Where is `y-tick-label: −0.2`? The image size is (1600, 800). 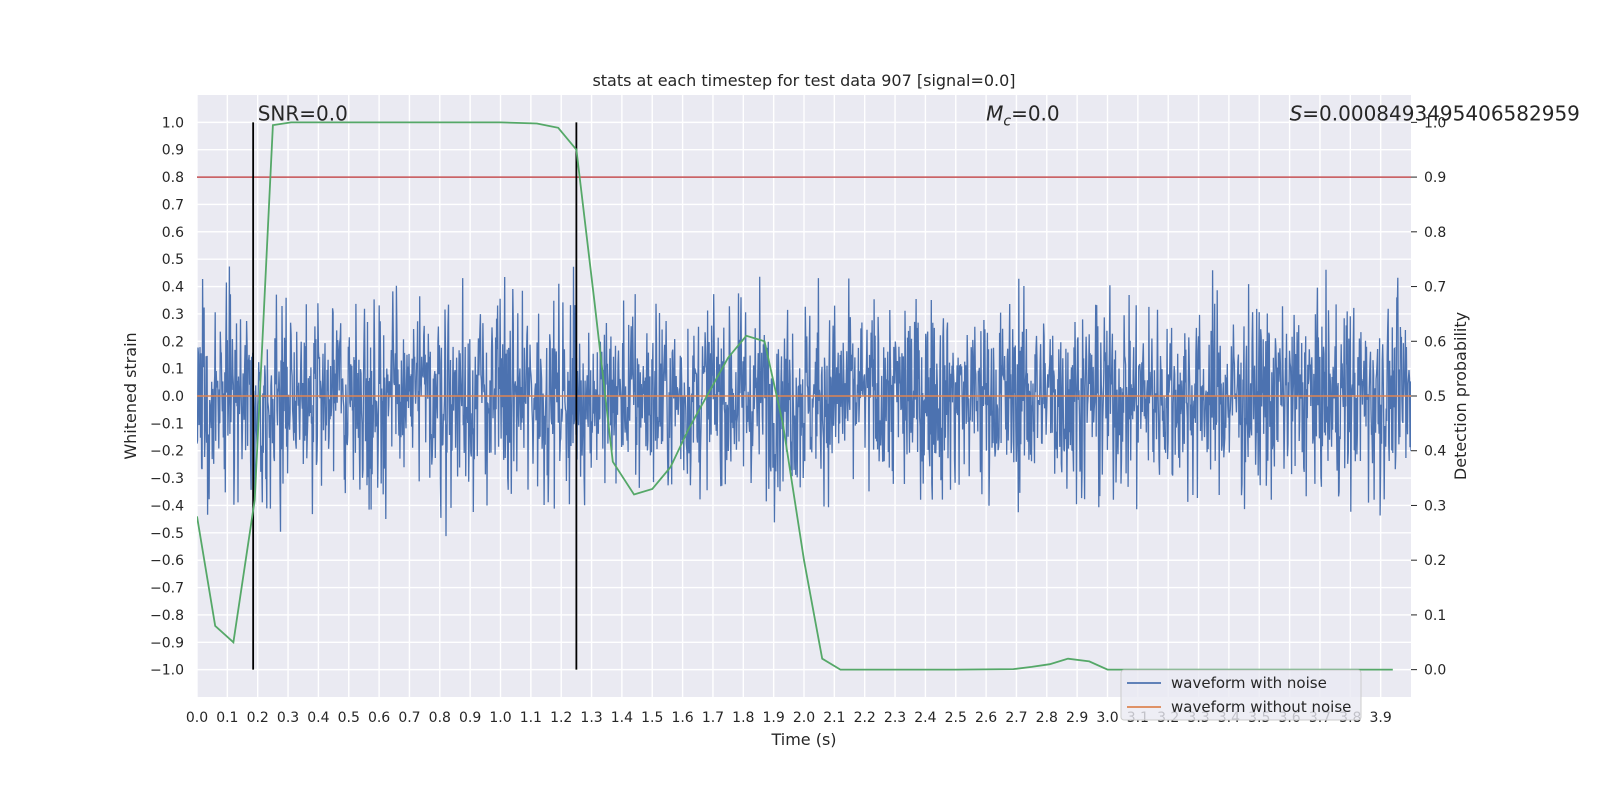
y-tick-label: −0.2 is located at coordinates (167, 452).